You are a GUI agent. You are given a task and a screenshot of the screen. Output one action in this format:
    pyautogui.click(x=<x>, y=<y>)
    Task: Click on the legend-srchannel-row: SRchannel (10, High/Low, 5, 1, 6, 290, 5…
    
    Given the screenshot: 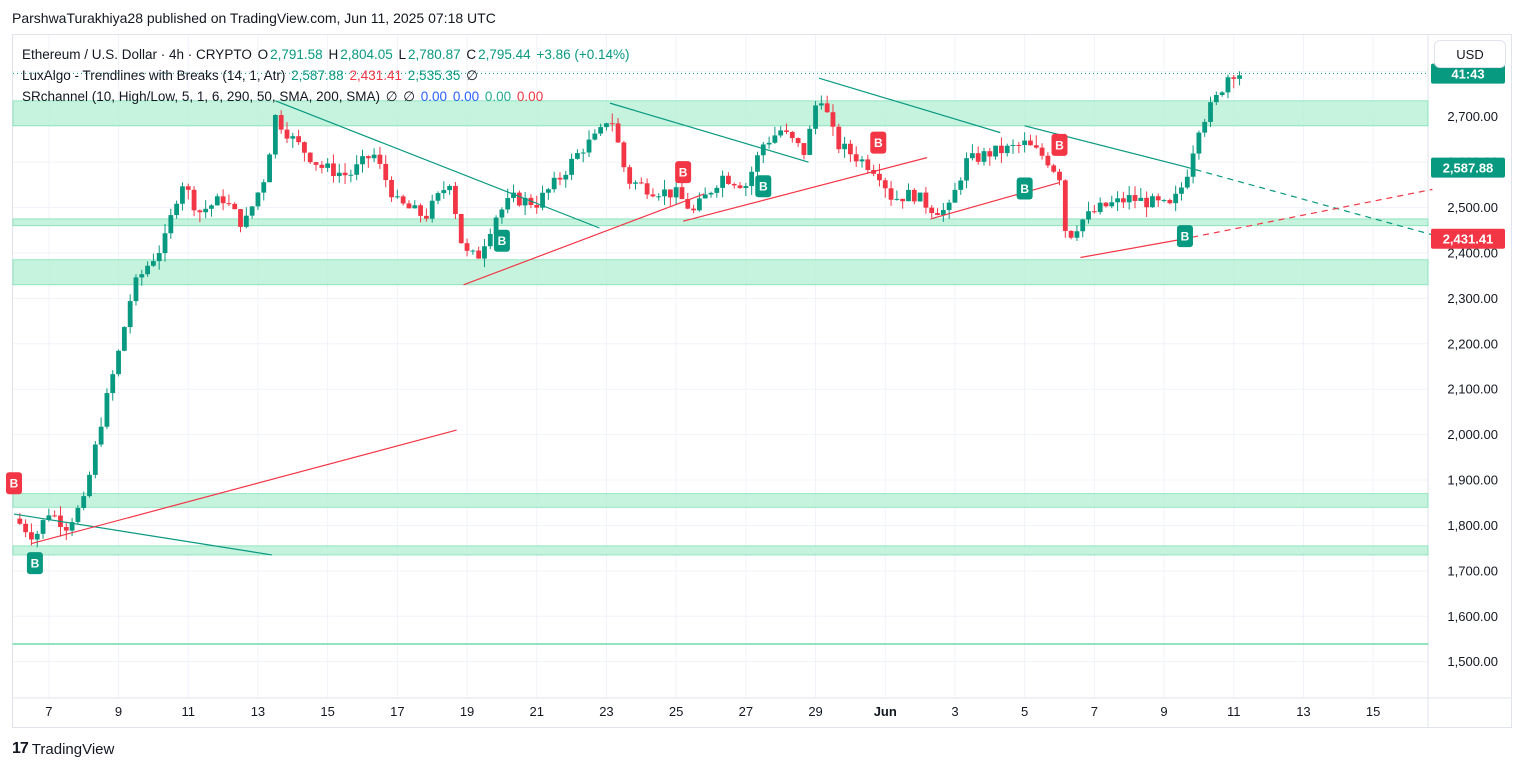 What is the action you would take?
    pyautogui.click(x=327, y=96)
    